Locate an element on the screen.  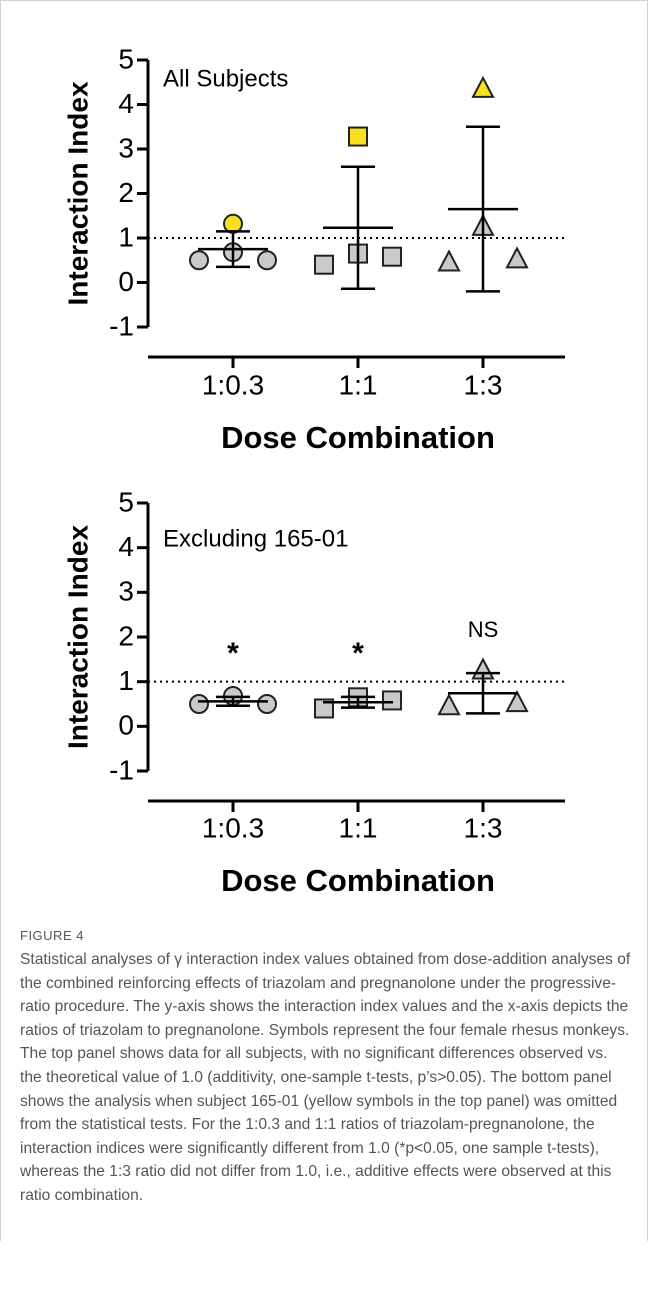
annotation: All Subjects is located at coordinates (225, 78).